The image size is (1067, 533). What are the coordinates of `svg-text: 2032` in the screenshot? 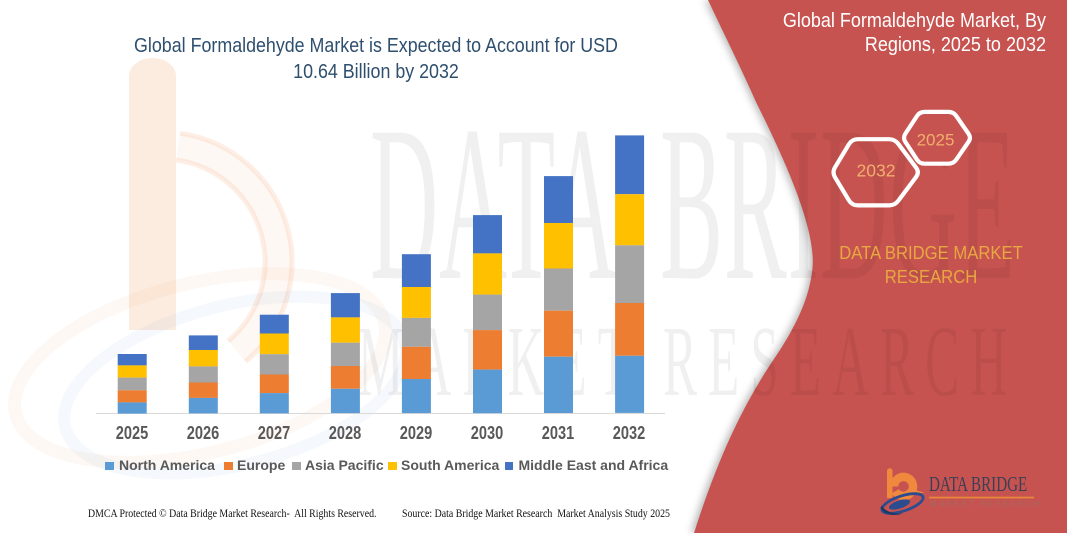 It's located at (876, 171).